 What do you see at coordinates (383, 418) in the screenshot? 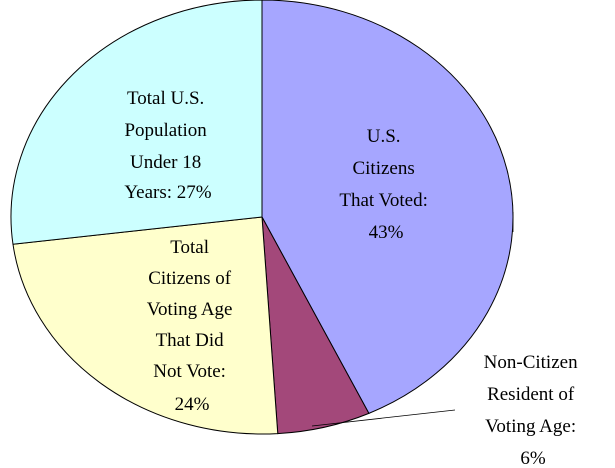
I see `leader-line-non-citizen` at bounding box center [383, 418].